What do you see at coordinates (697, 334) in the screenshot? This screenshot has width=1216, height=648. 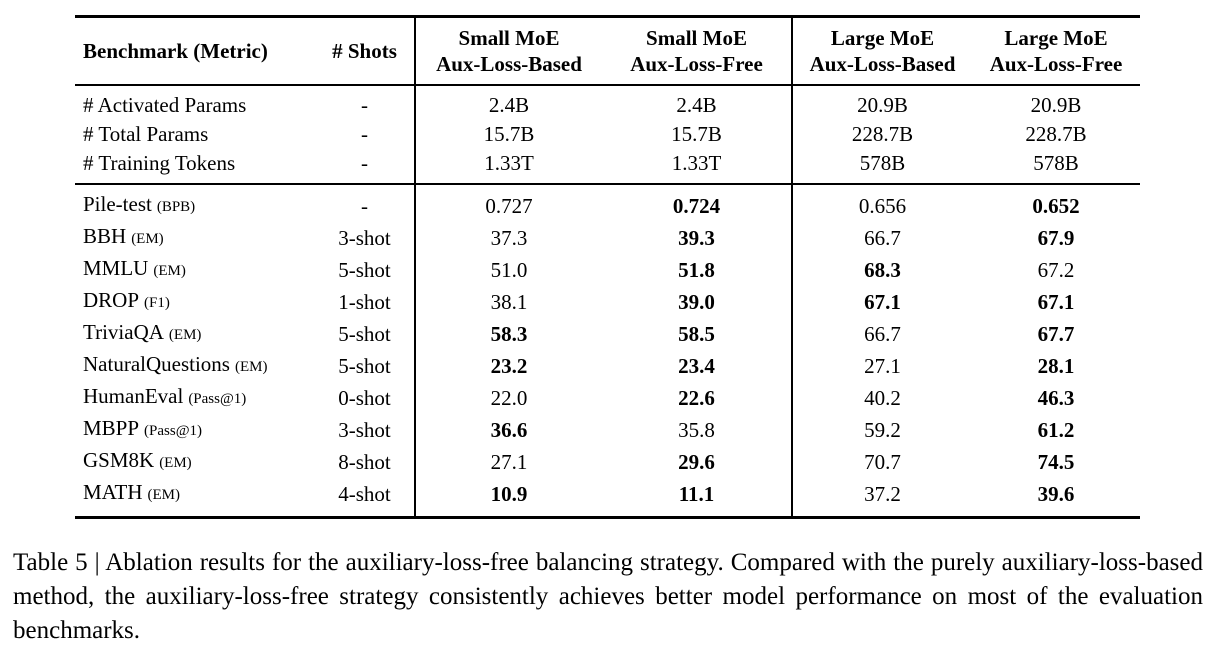 I see `value-cell-small-moe-aux-loss-free: 58.5` at bounding box center [697, 334].